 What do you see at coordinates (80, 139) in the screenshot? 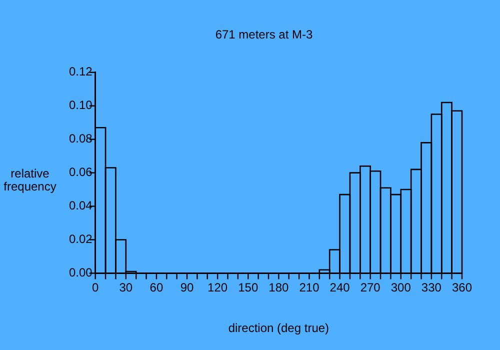
I see `y-tick-label: 0.08` at bounding box center [80, 139].